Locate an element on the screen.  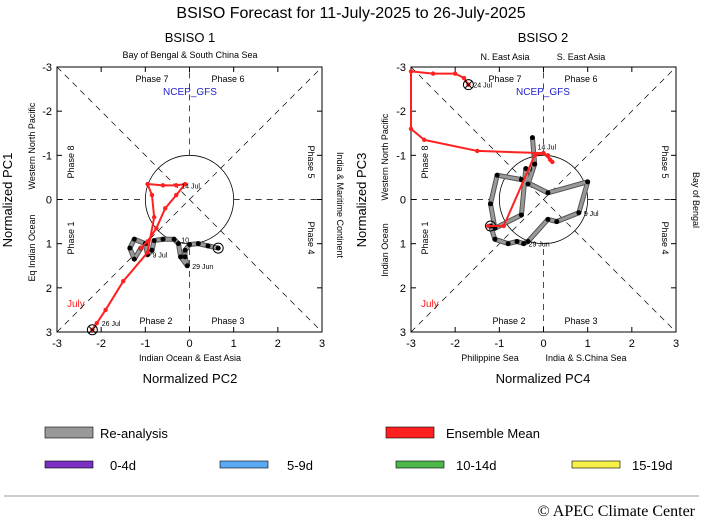
legend-reanalysis-label: Re-analysis is located at coordinates (134, 433).